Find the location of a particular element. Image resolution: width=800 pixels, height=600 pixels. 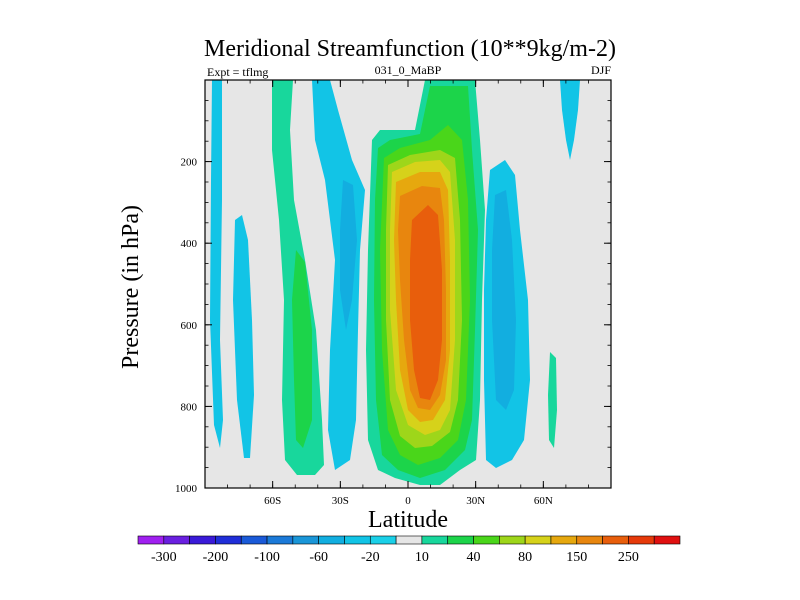

subtitle-season: DJF is located at coordinates (601, 70).